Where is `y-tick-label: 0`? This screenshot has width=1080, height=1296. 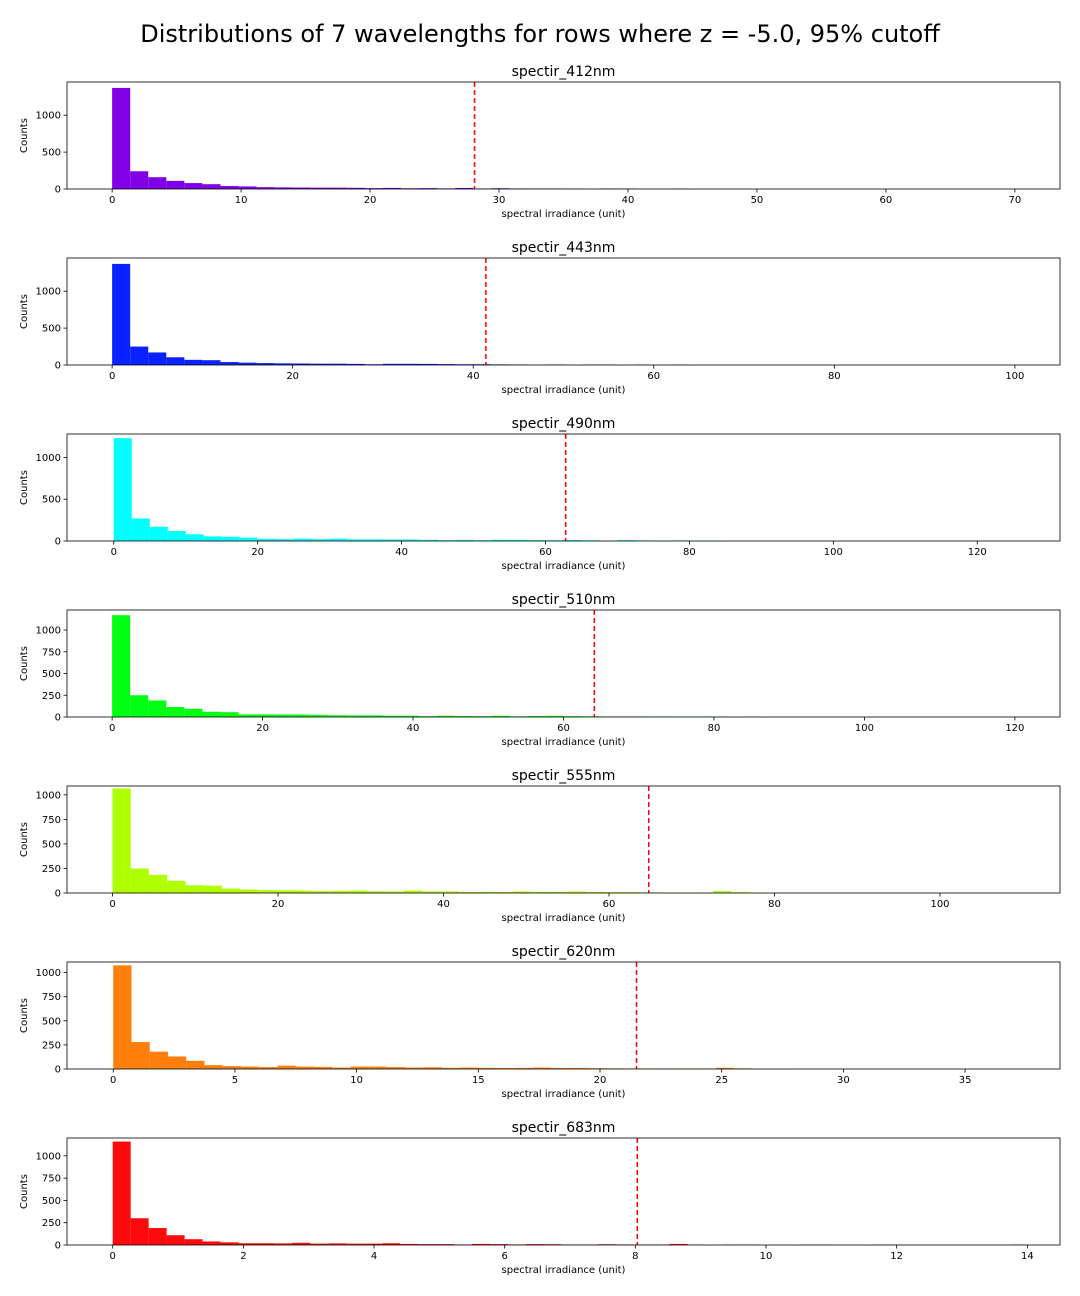 y-tick-label: 0 is located at coordinates (58, 894).